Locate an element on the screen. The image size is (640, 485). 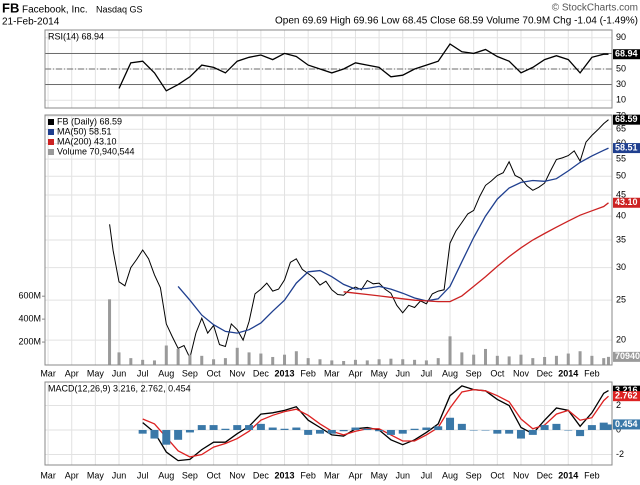
panel-frame is located at coordinates (328, 69).